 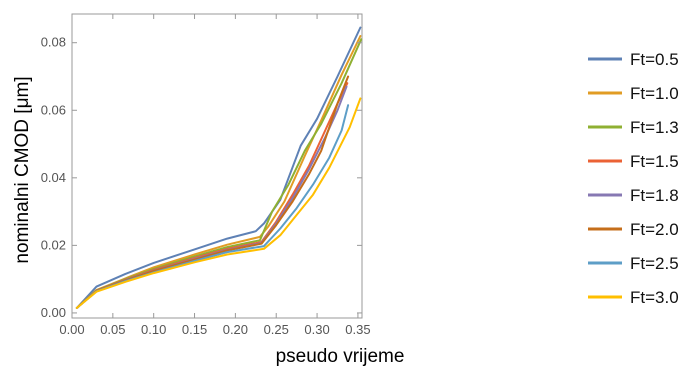 I want to click on x-axis-title: pseudo vrijeme, so click(x=340, y=356).